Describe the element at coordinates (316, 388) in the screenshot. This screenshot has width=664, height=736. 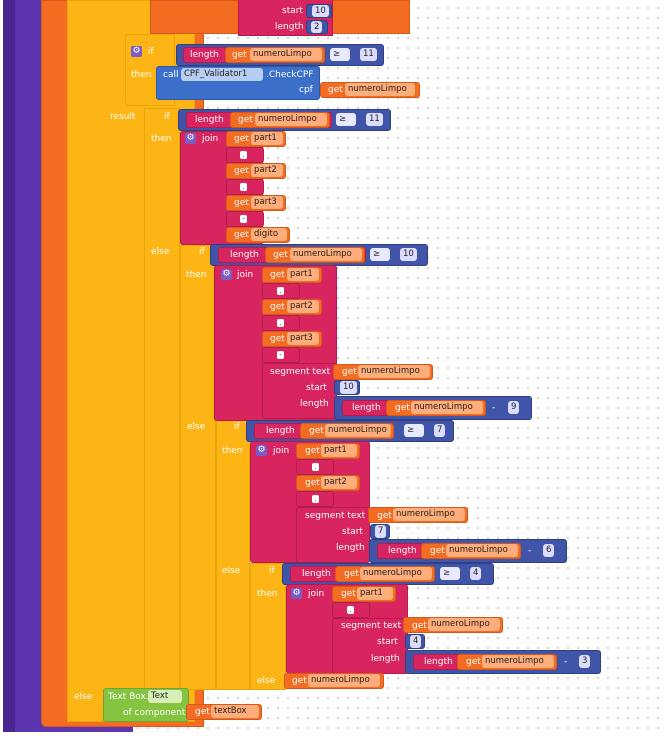
I see `start-label: start` at that location.